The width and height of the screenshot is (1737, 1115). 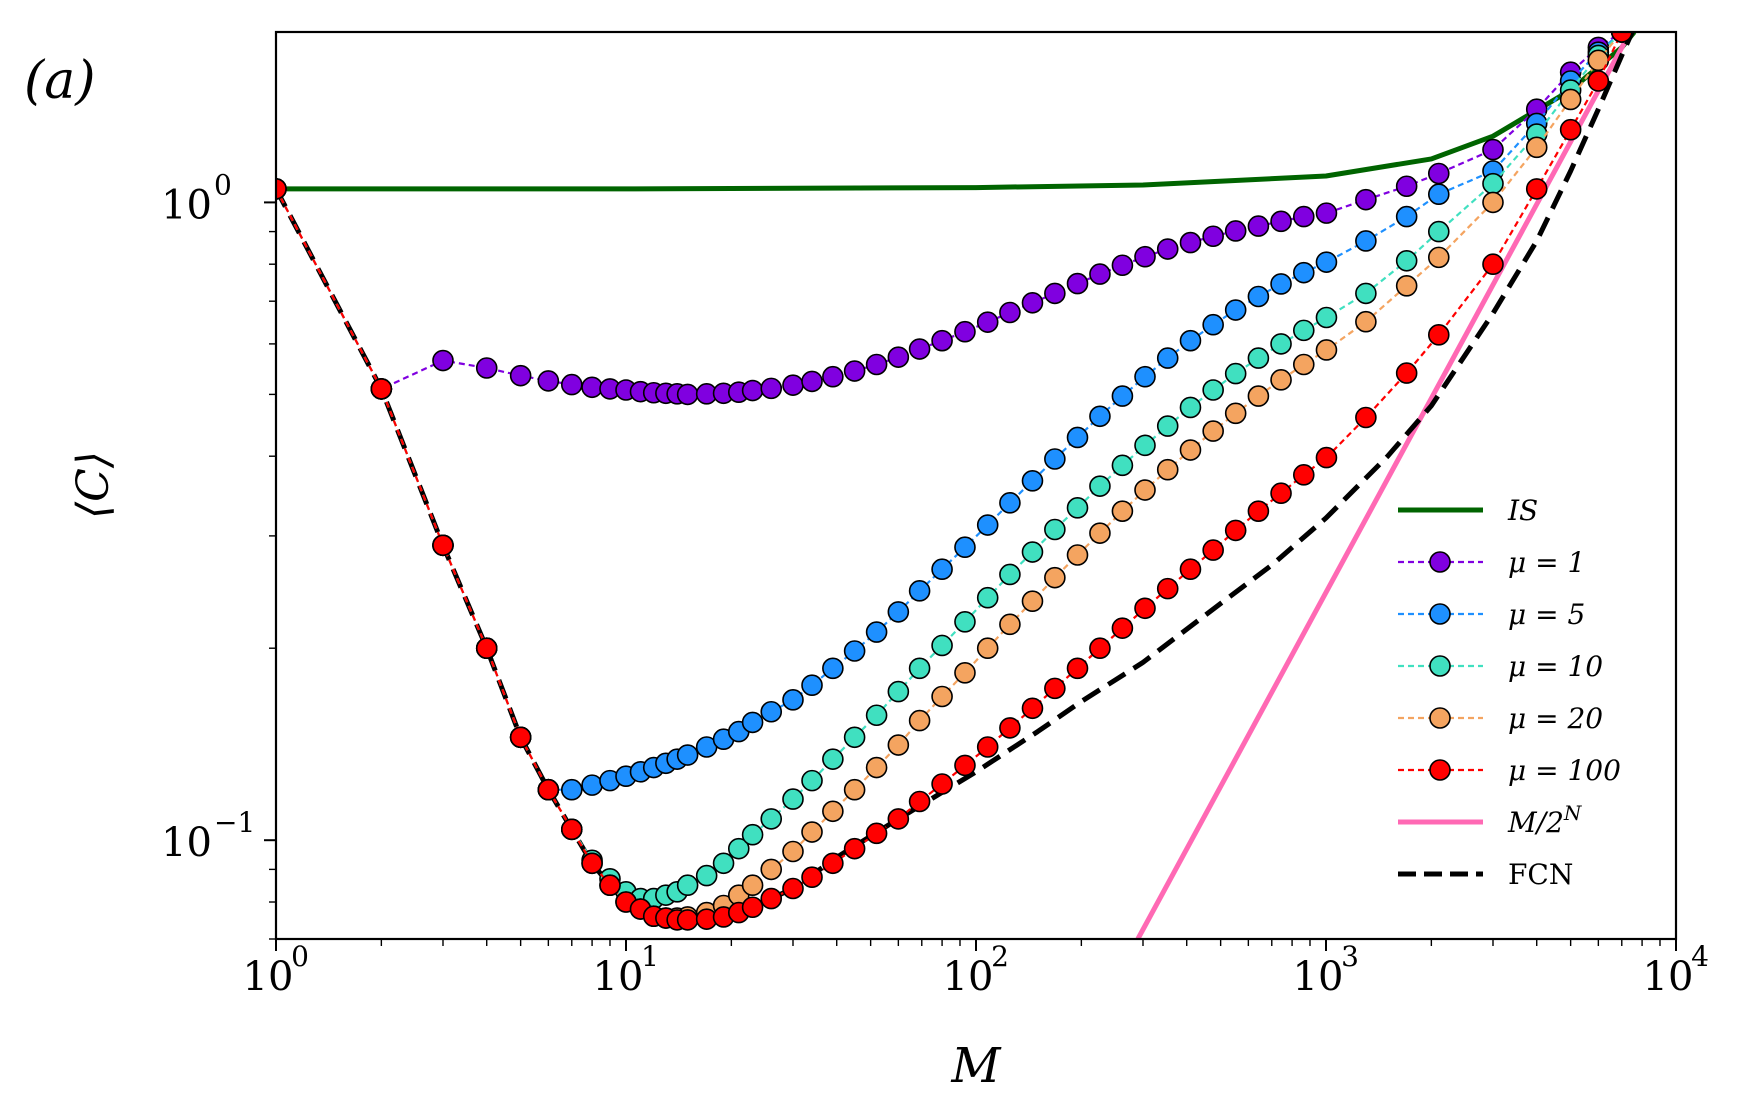 What do you see at coordinates (1440, 562) in the screenshot?
I see `legend-marker` at bounding box center [1440, 562].